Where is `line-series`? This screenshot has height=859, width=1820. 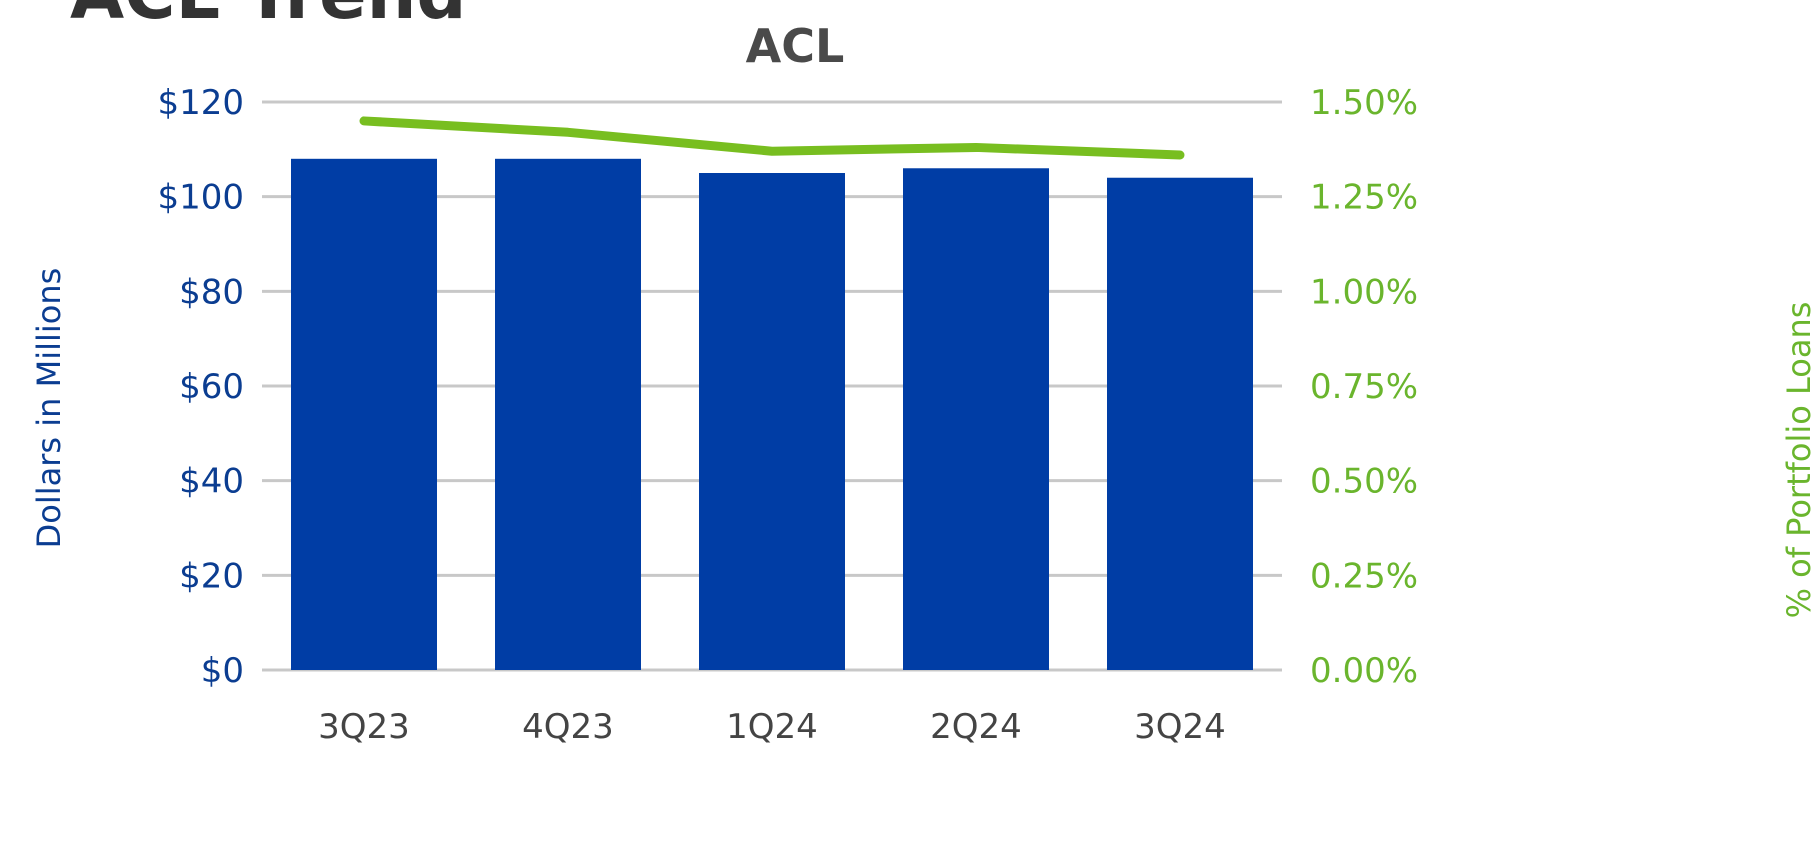 line-series is located at coordinates (772, 138).